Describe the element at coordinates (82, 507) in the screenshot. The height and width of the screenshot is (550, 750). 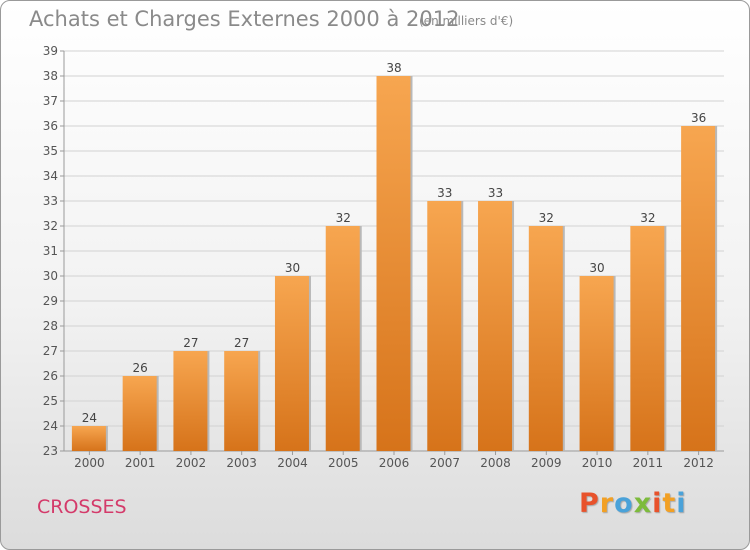
I see `commune-name: CROSSES` at that location.